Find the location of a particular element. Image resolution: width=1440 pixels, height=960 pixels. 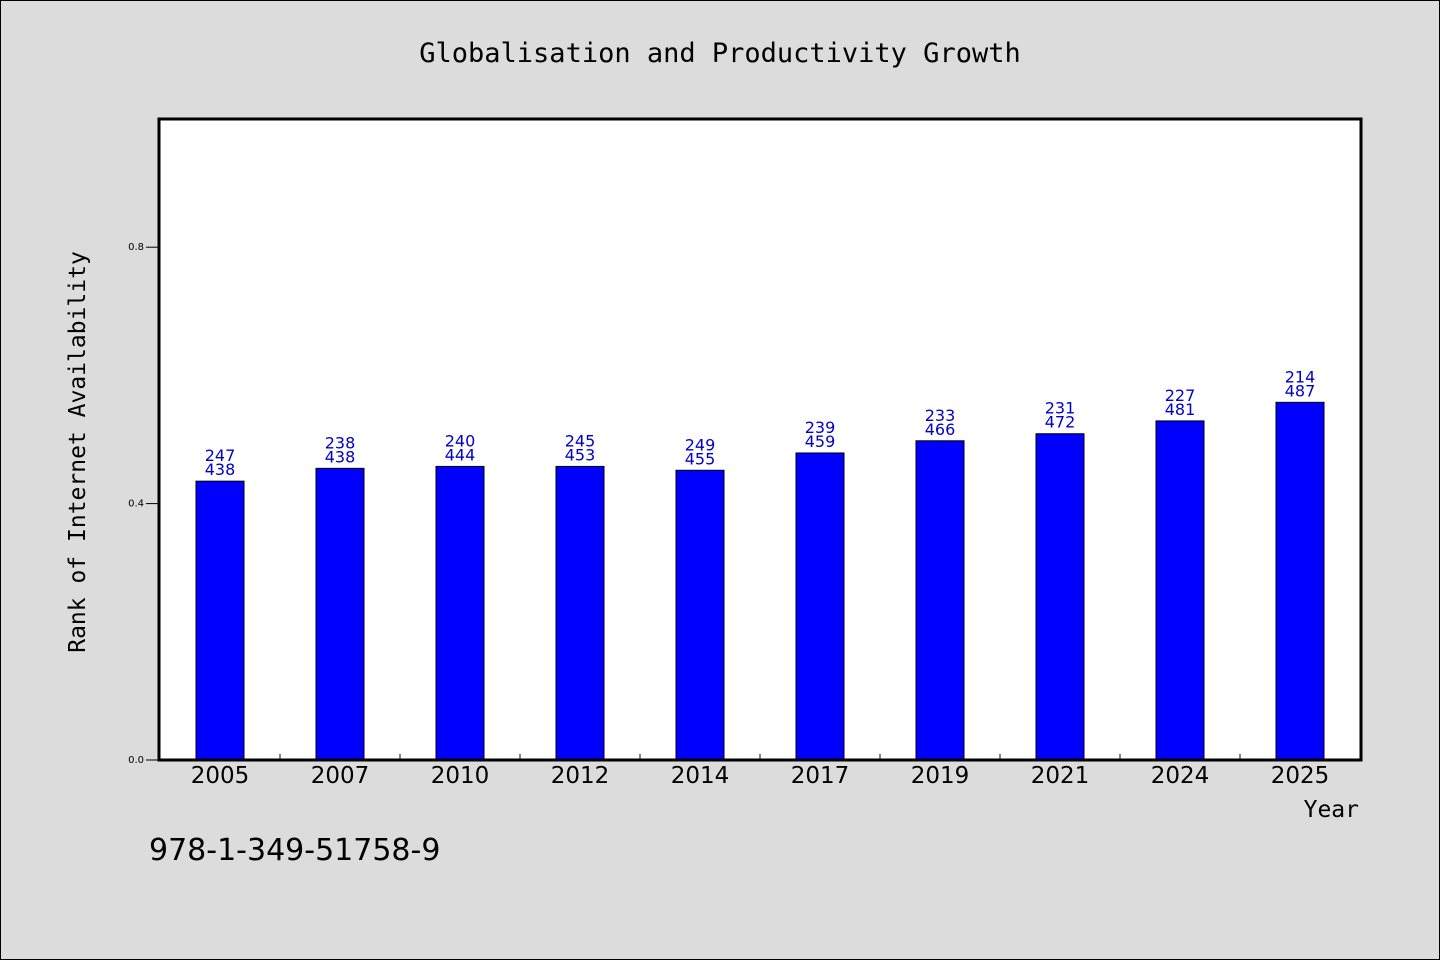

bar-label-bottom: 459 is located at coordinates (820, 441).